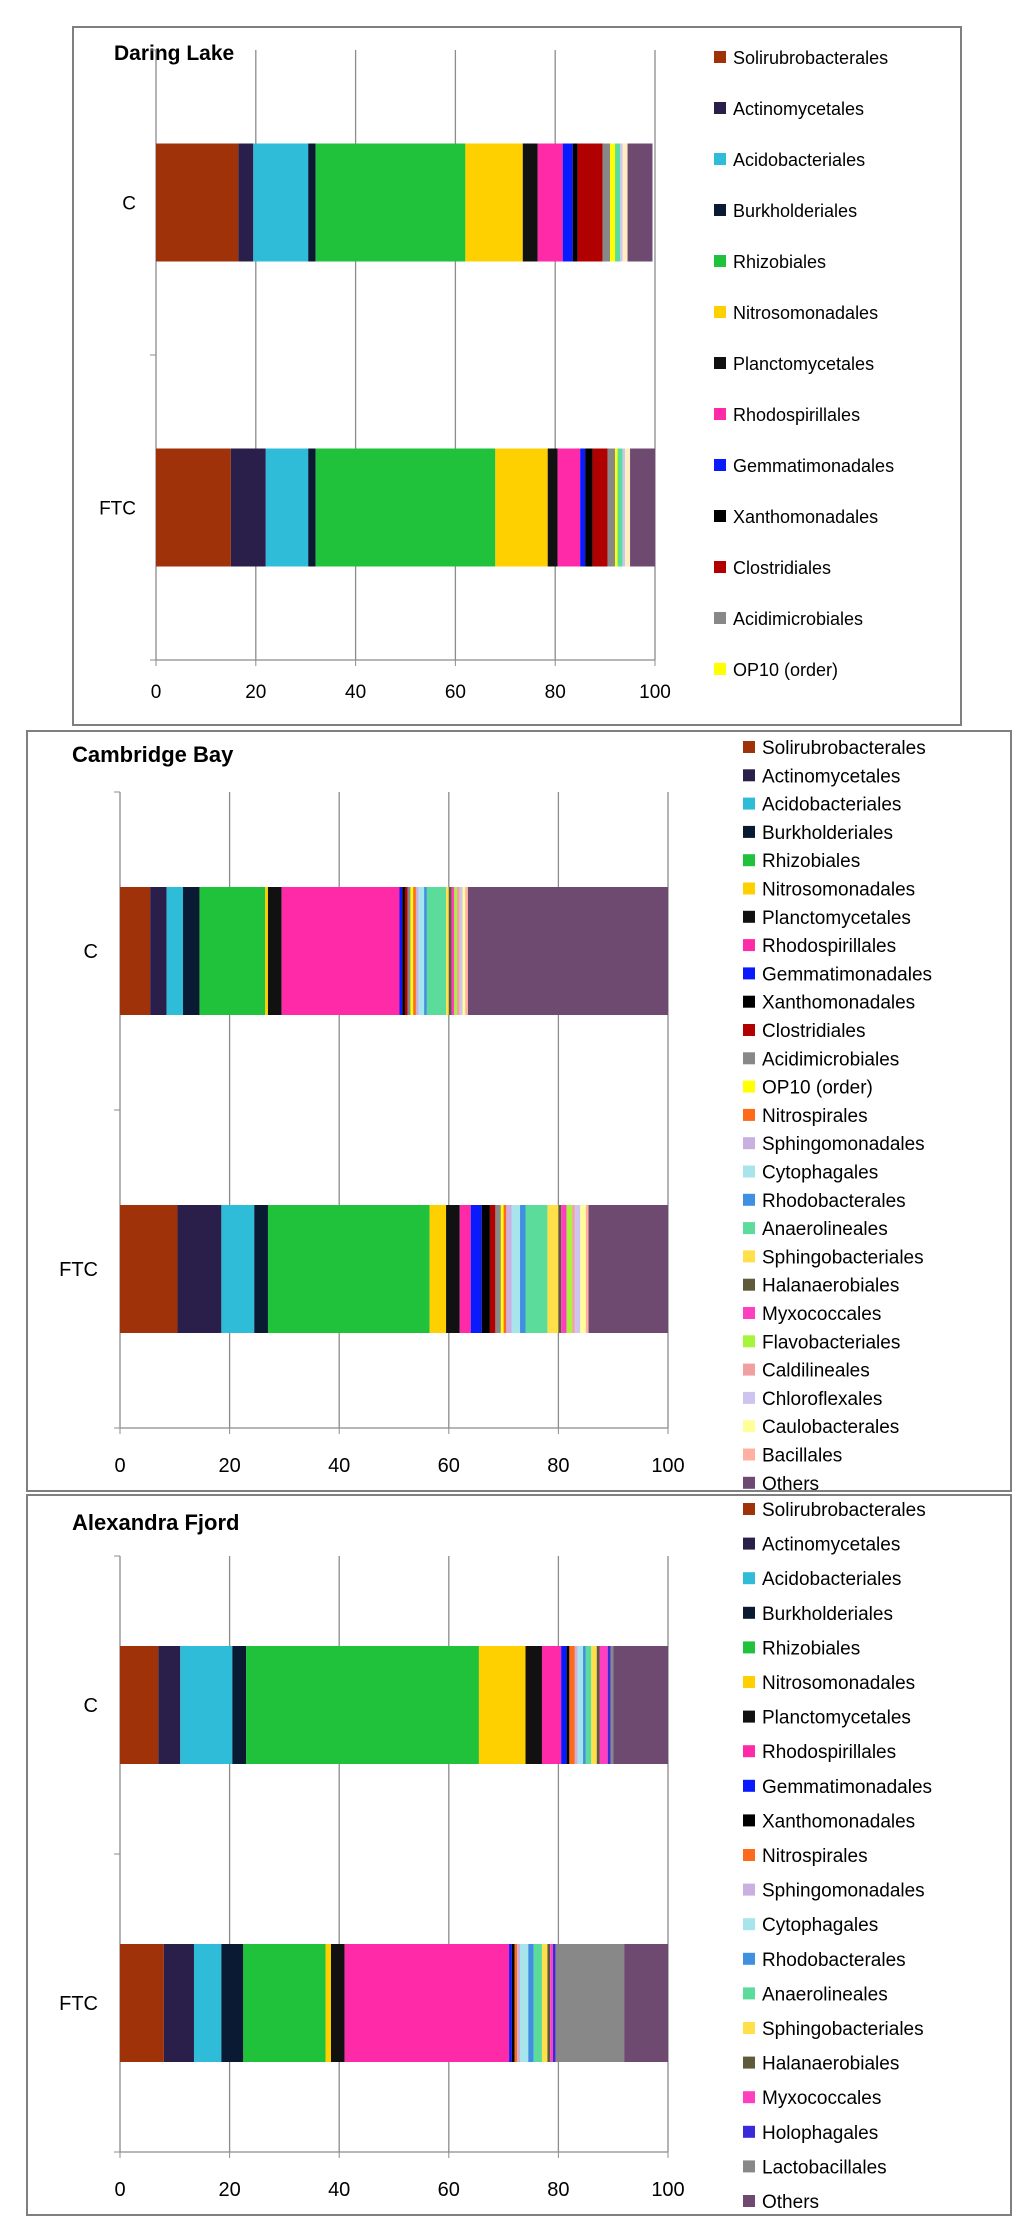  Describe the element at coordinates (229, 2190) in the screenshot. I see `x-tick-label: 20` at that location.